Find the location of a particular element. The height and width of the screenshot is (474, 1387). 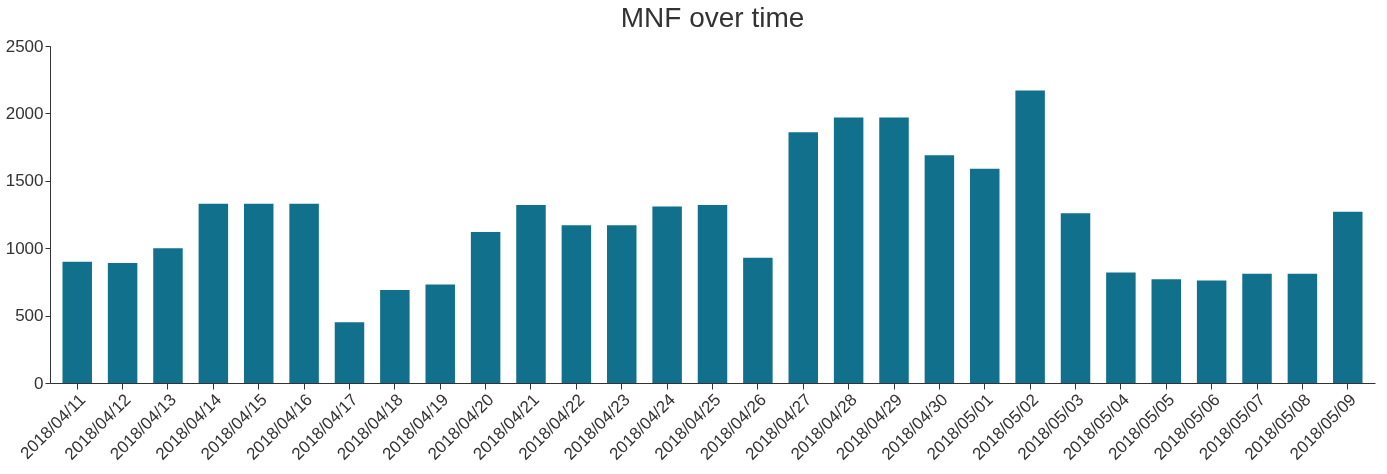

y-tick-label: 0 is located at coordinates (39, 383).